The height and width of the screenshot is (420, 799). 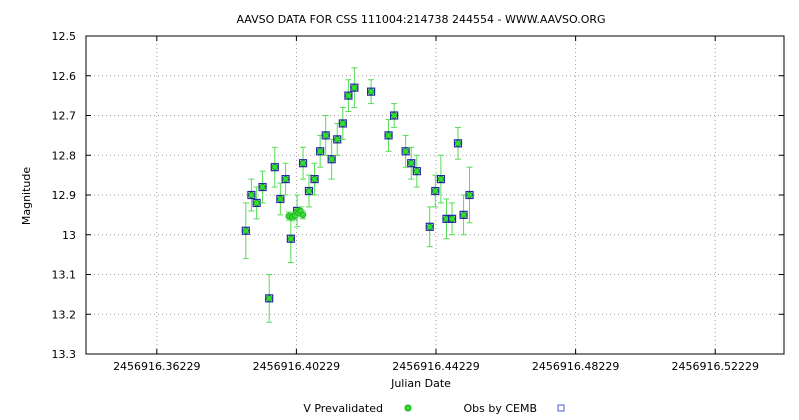 I want to click on x-tick-label: 2456916.40229, so click(x=296, y=366).